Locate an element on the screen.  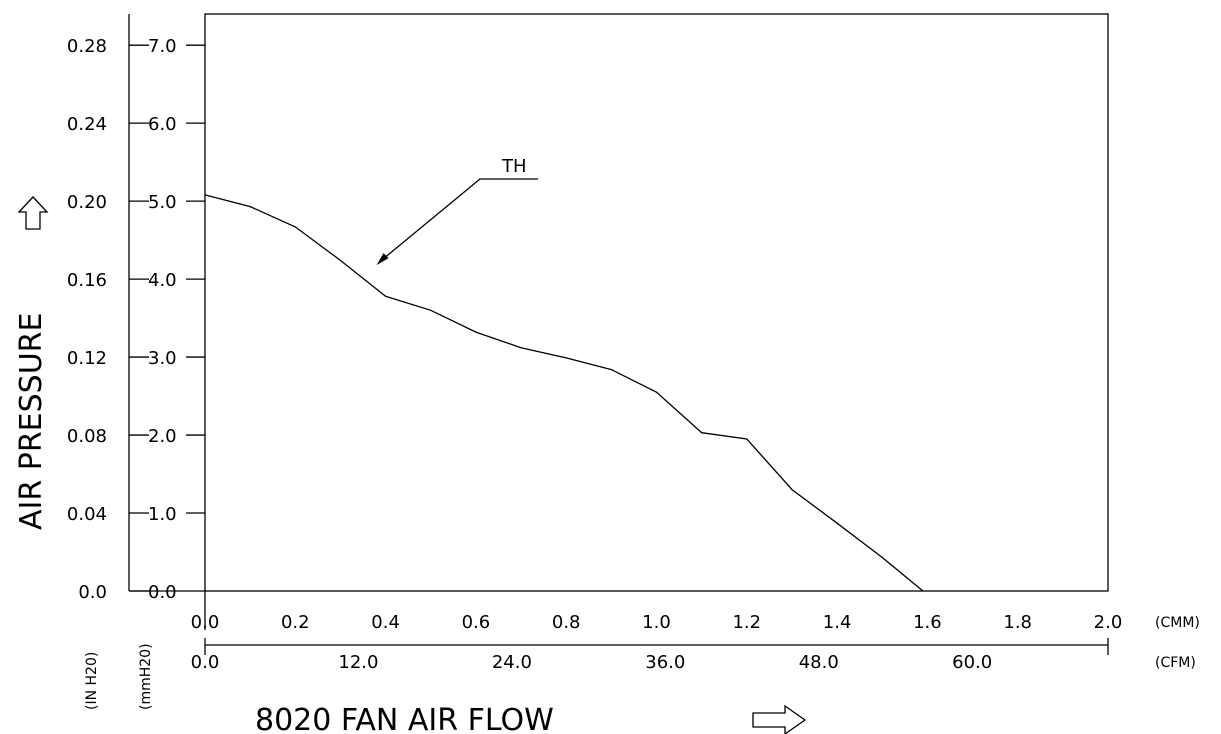
x-tick-label-cmm: 0.6 is located at coordinates (476, 622).